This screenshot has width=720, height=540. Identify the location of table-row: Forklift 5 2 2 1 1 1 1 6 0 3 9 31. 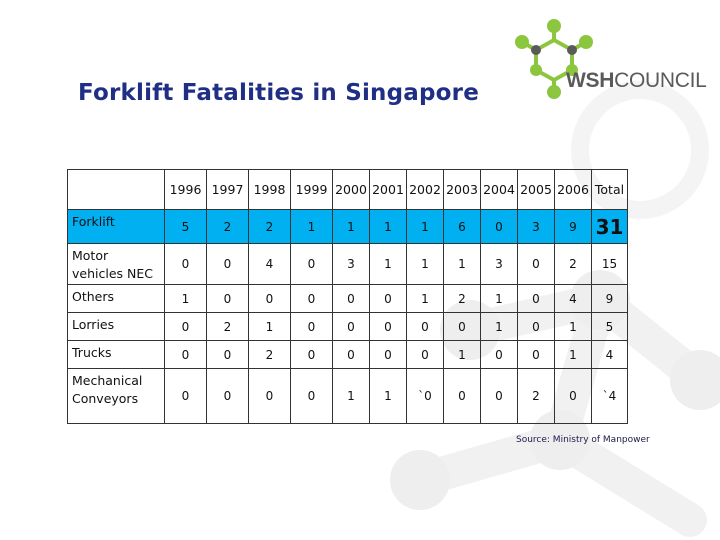
(347, 226).